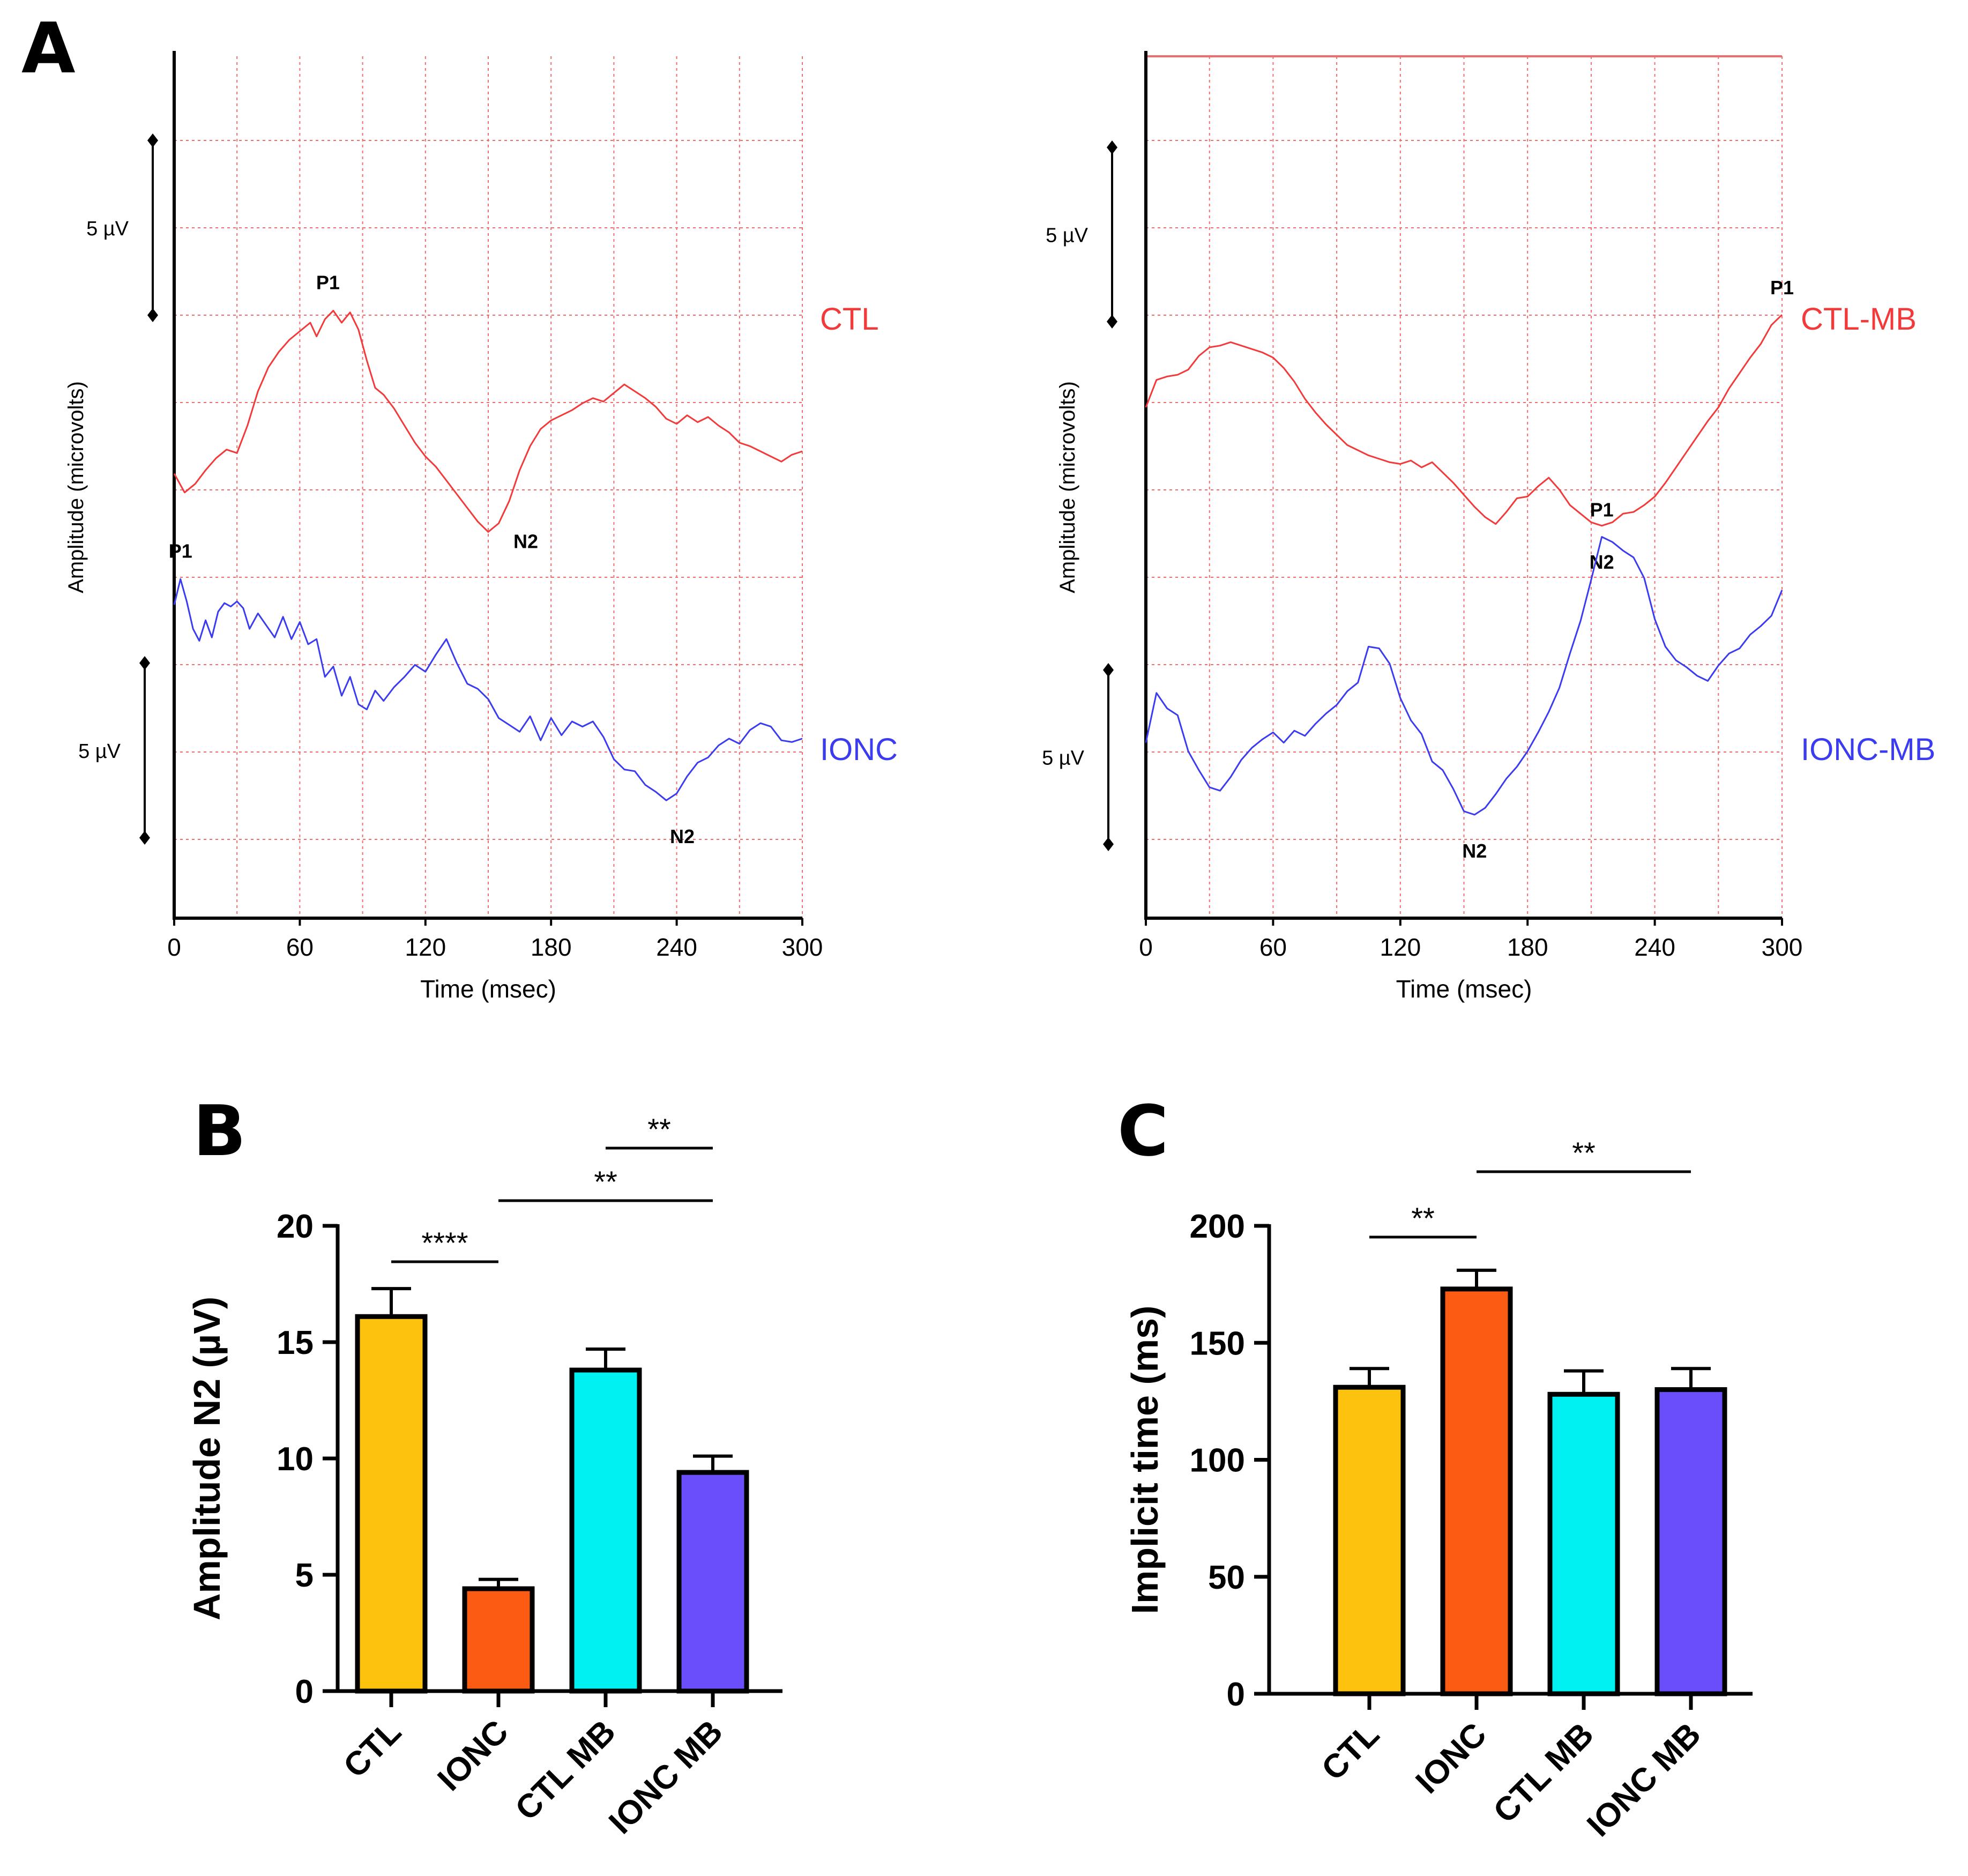 The width and height of the screenshot is (1968, 1876). Describe the element at coordinates (219, 1131) in the screenshot. I see `panel-label-b: B` at that location.